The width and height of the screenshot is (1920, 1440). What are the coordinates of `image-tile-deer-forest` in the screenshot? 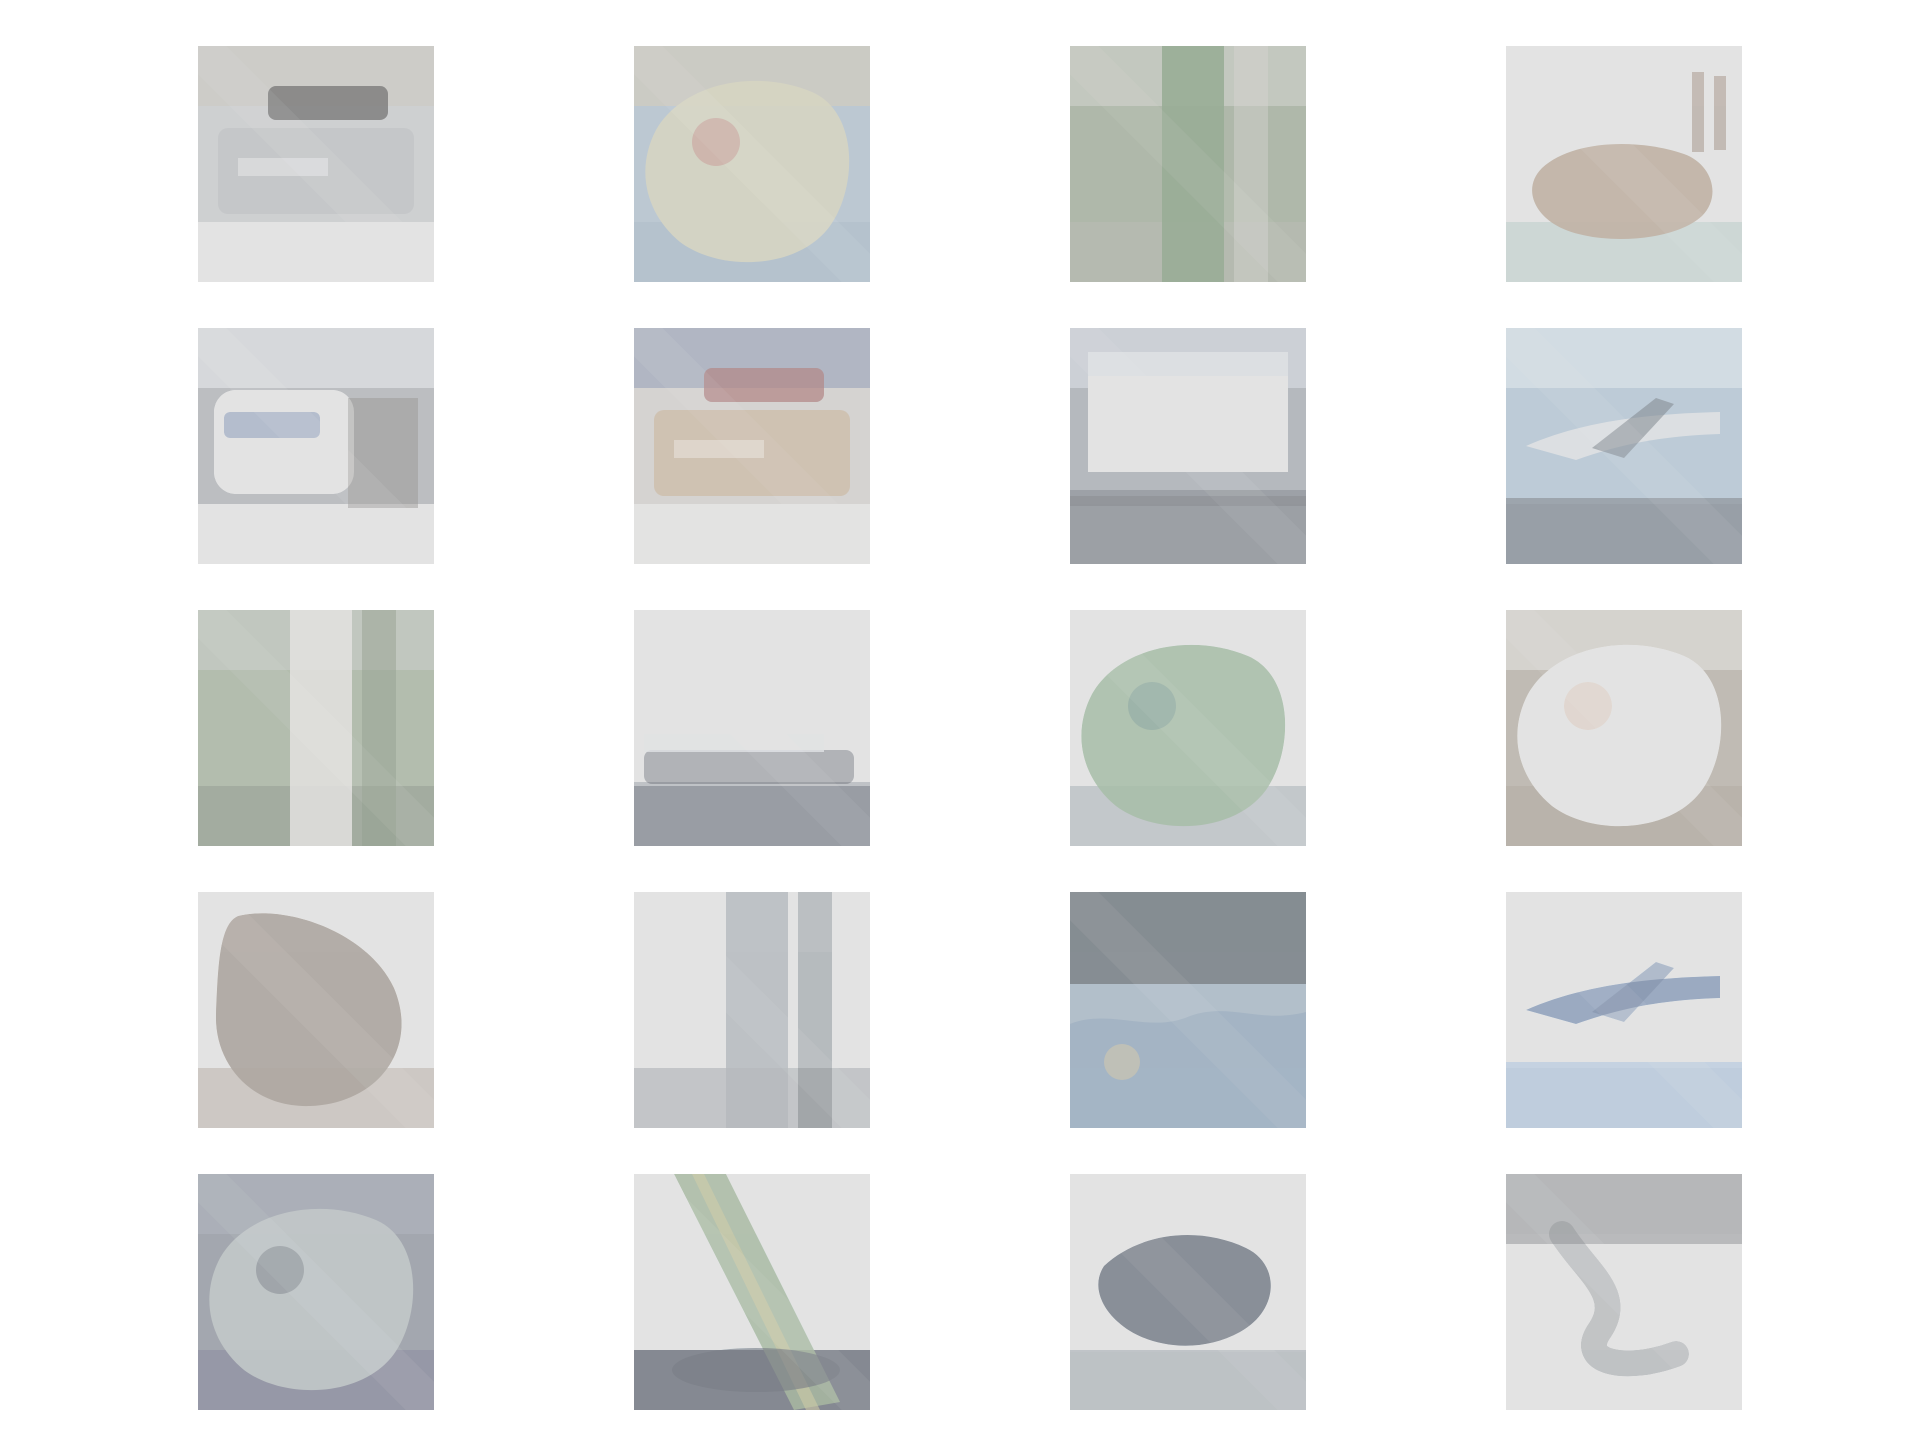 It's located at (1188, 164).